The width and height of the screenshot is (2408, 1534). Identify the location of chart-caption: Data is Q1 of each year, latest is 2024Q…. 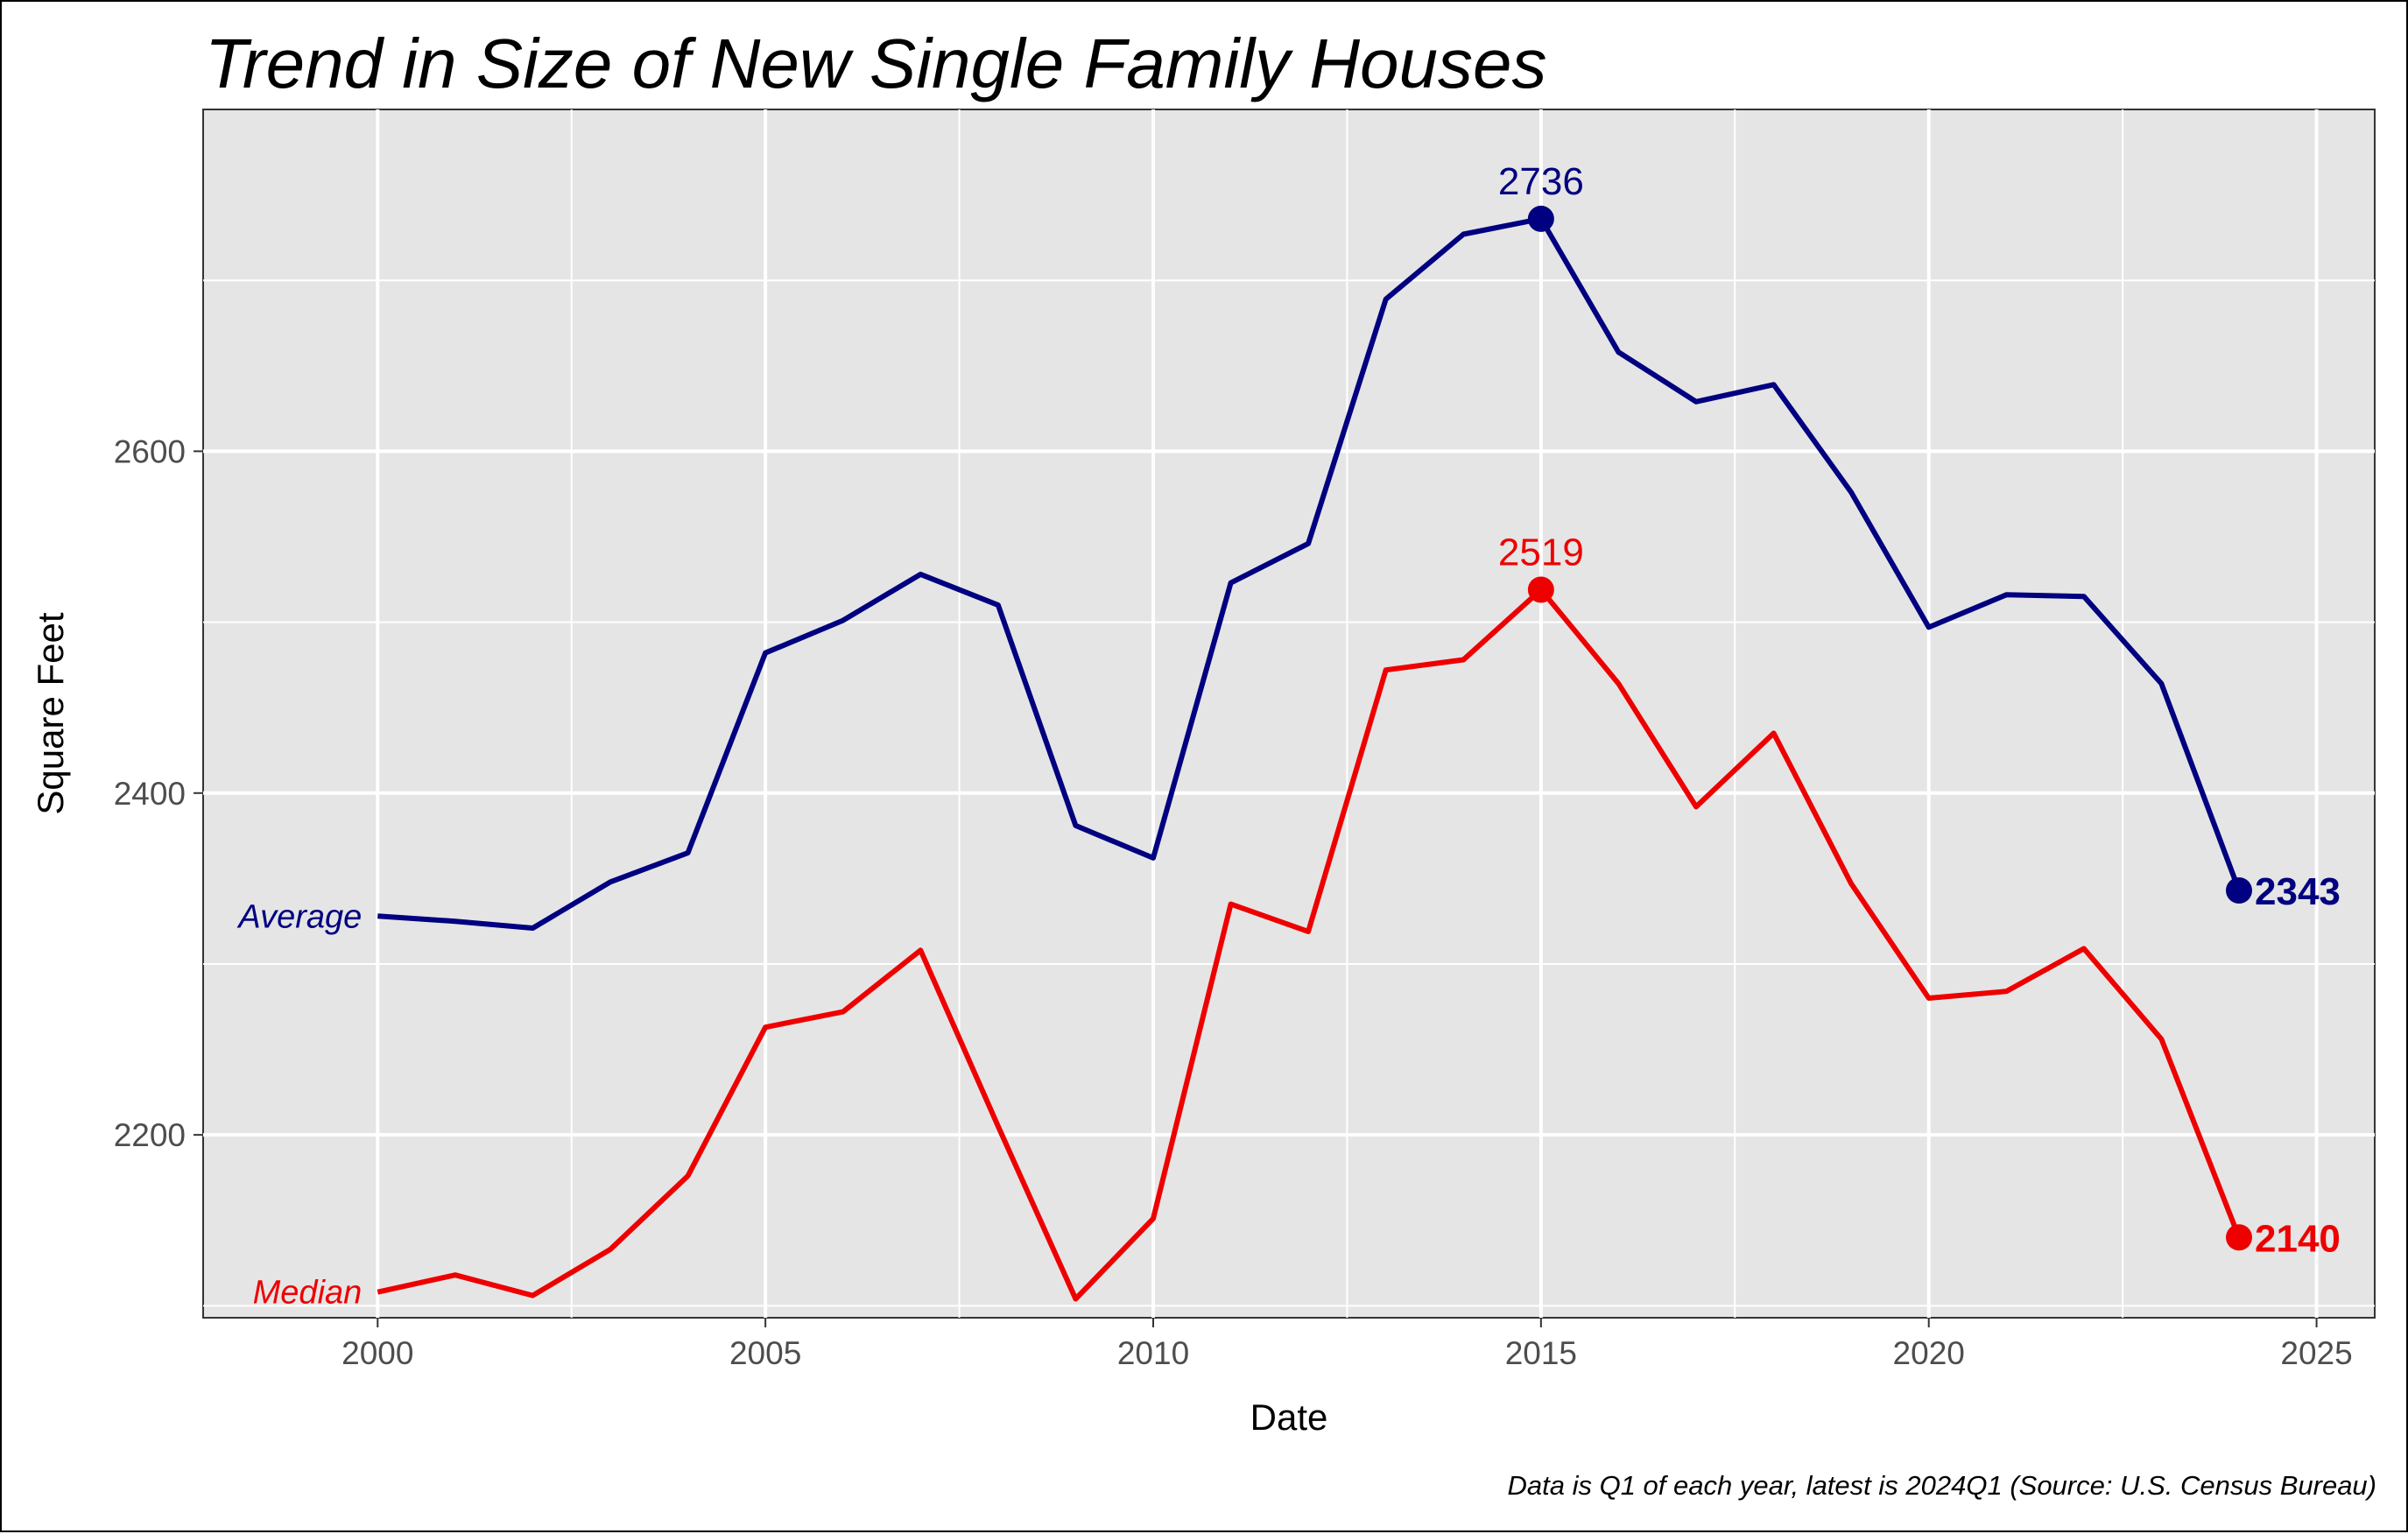
(1942, 1486).